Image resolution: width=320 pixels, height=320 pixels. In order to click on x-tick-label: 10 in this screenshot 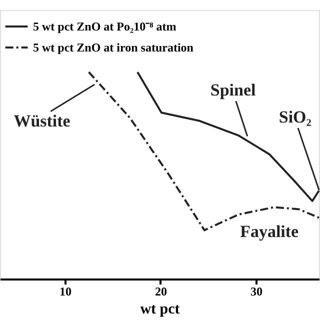, I will do `click(65, 291)`.